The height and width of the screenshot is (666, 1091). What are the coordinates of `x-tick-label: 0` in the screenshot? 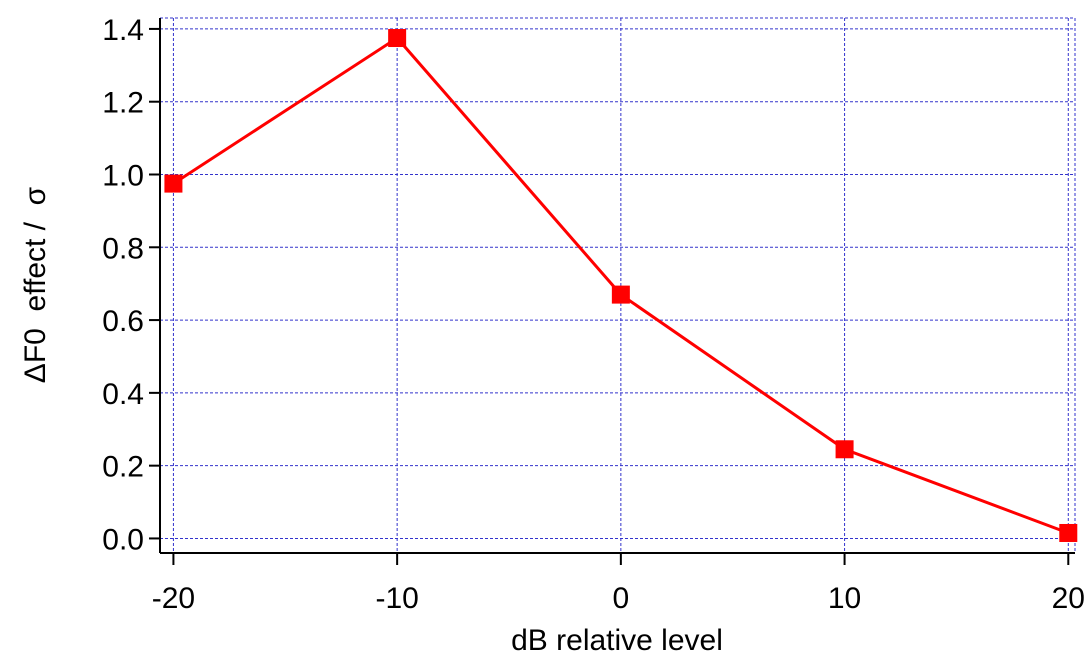 It's located at (621, 598).